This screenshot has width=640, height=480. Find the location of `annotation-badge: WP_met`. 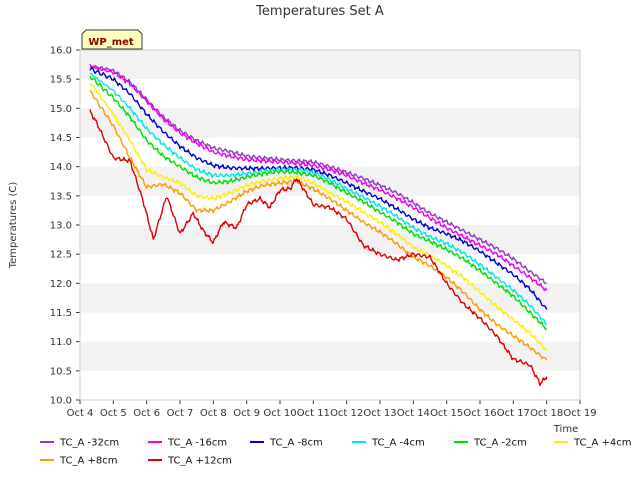

annotation-badge: WP_met is located at coordinates (112, 39).